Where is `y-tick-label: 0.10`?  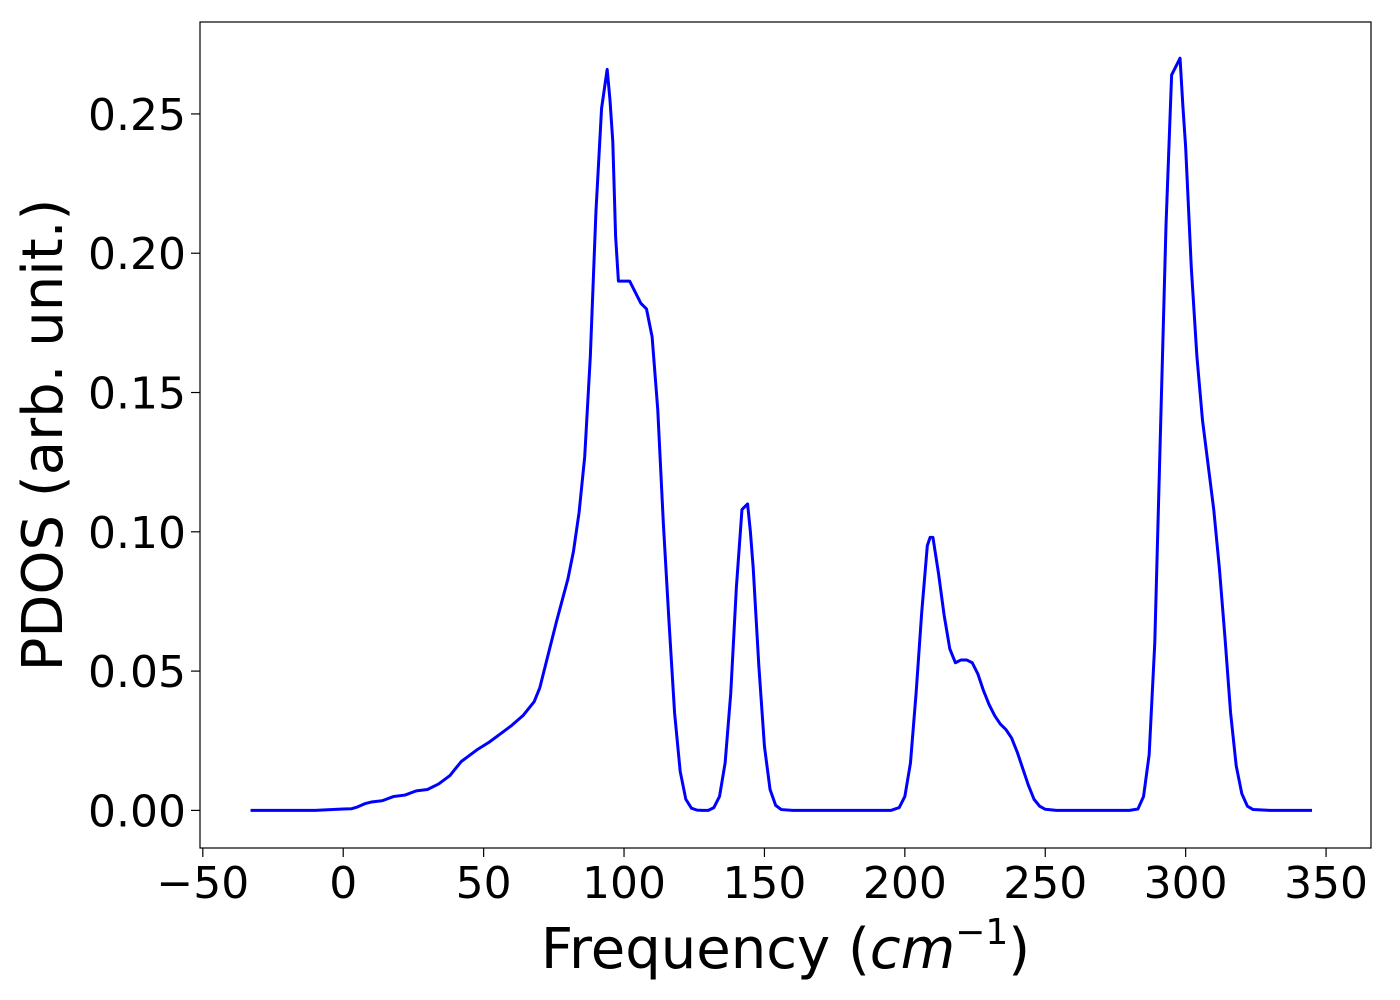 y-tick-label: 0.10 is located at coordinates (137, 533).